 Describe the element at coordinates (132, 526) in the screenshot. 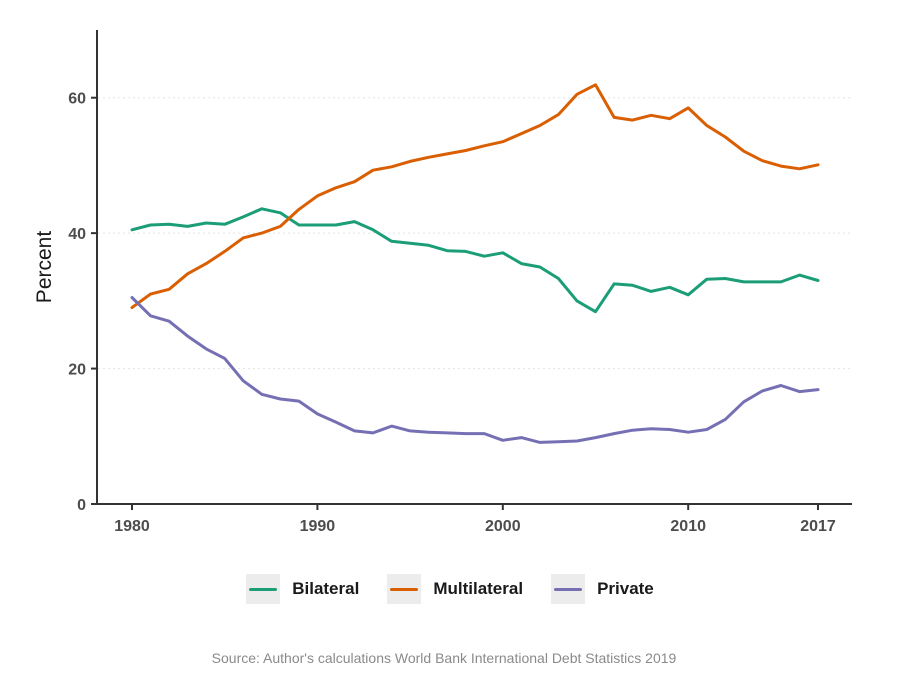

I see `x-tick-label-1980: 1980` at that location.